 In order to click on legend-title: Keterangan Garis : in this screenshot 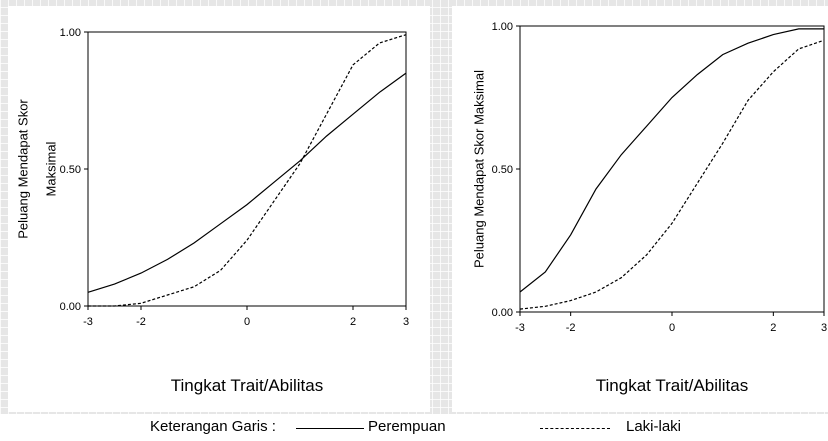, I will do `click(213, 426)`.